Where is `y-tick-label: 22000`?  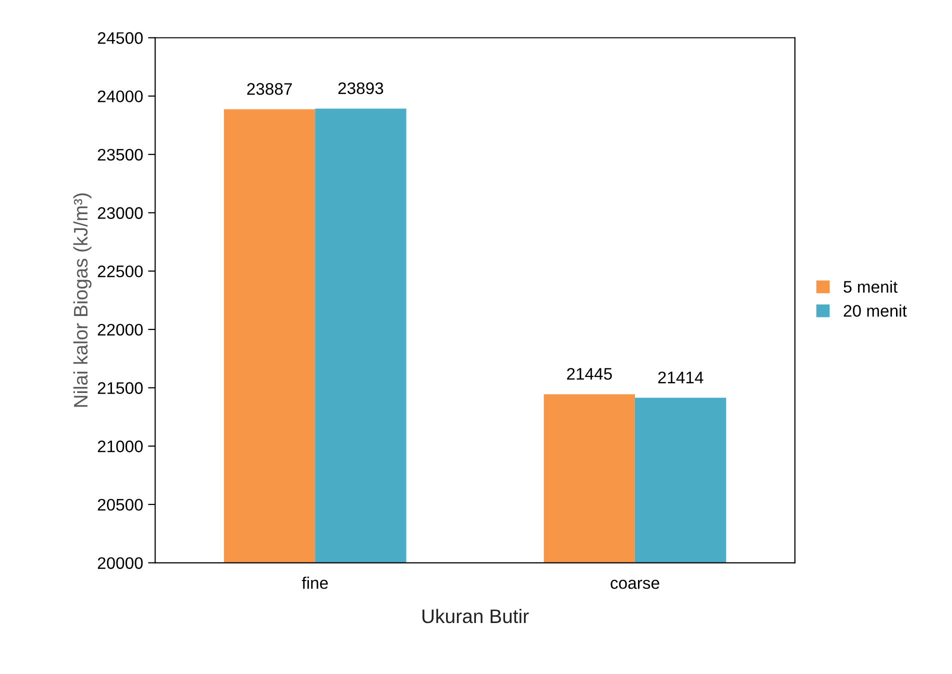
y-tick-label: 22000 is located at coordinates (120, 330).